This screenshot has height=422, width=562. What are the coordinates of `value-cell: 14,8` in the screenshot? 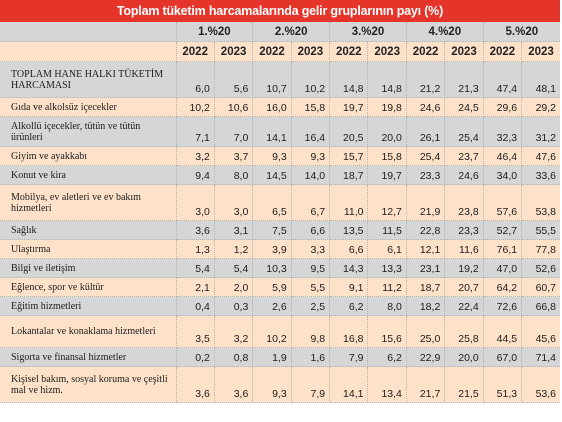 It's located at (349, 79).